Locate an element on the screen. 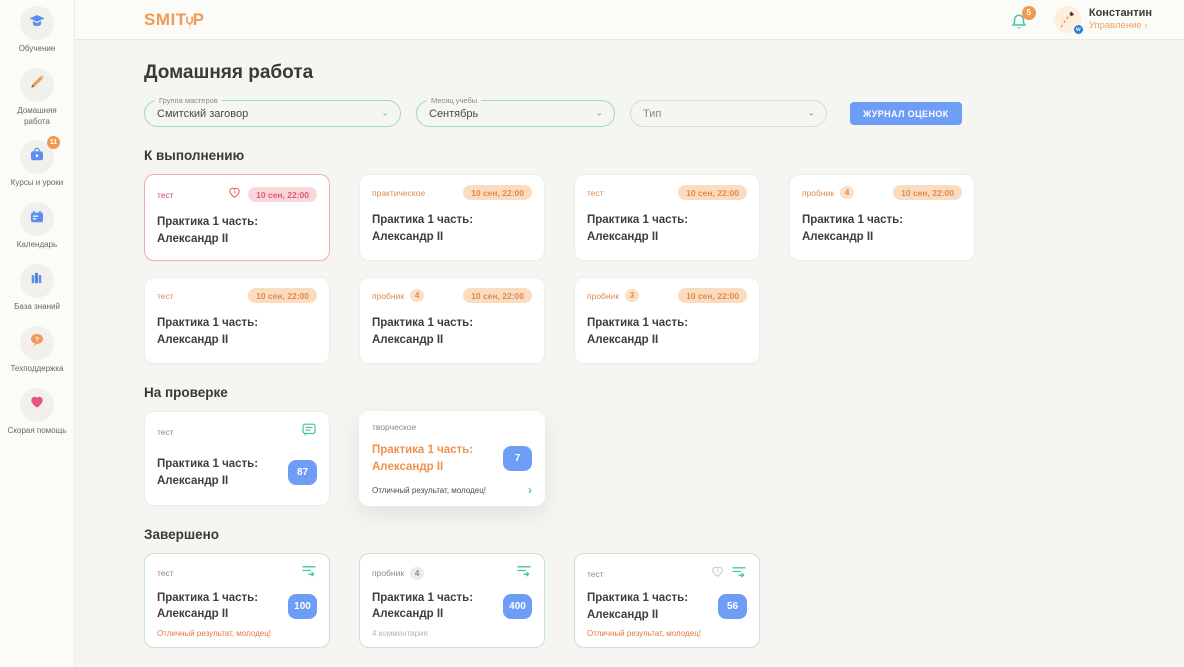 This screenshot has width=1184, height=667. sidebar-item-label: Календарь is located at coordinates (37, 245).